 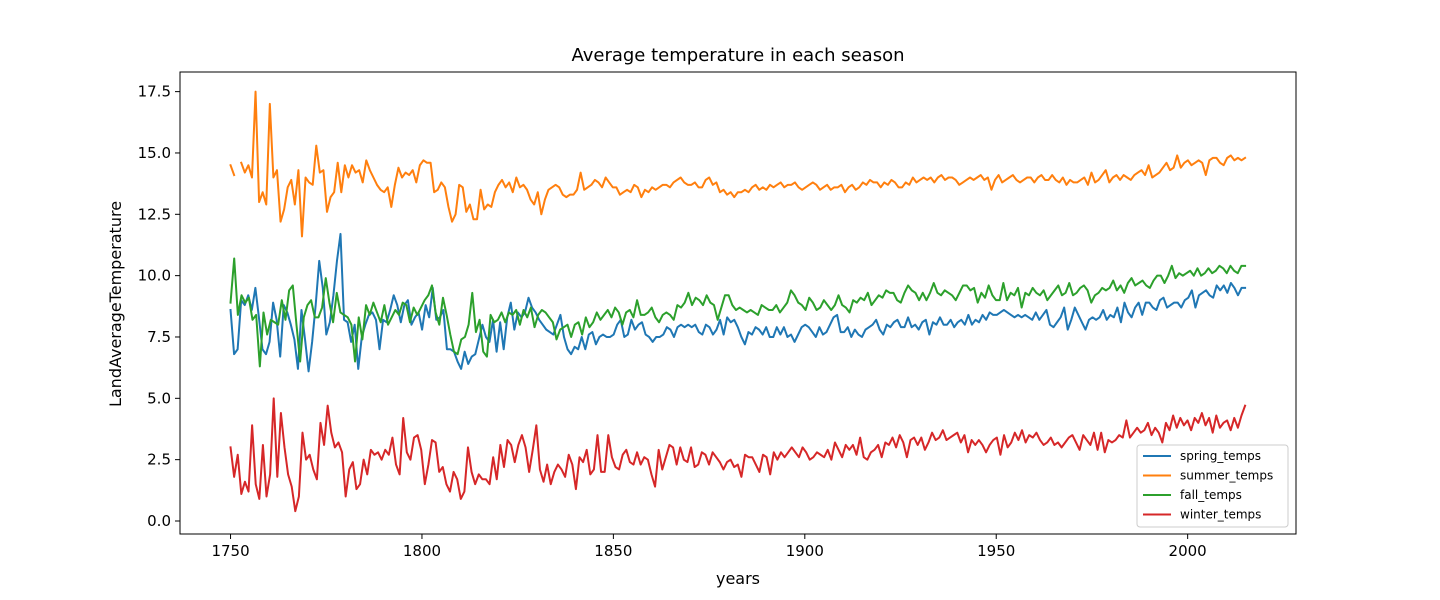 What do you see at coordinates (154, 153) in the screenshot?
I see `y-tick-label: 15.0` at bounding box center [154, 153].